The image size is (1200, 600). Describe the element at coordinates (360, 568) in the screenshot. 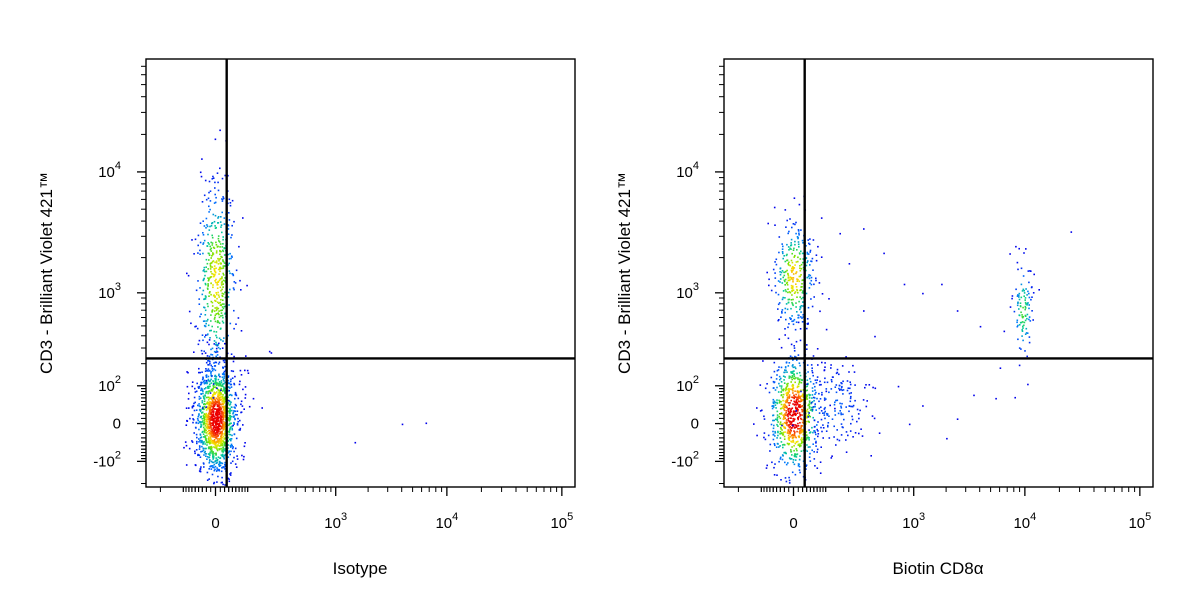

I see `x-axis-label: Isotype` at that location.